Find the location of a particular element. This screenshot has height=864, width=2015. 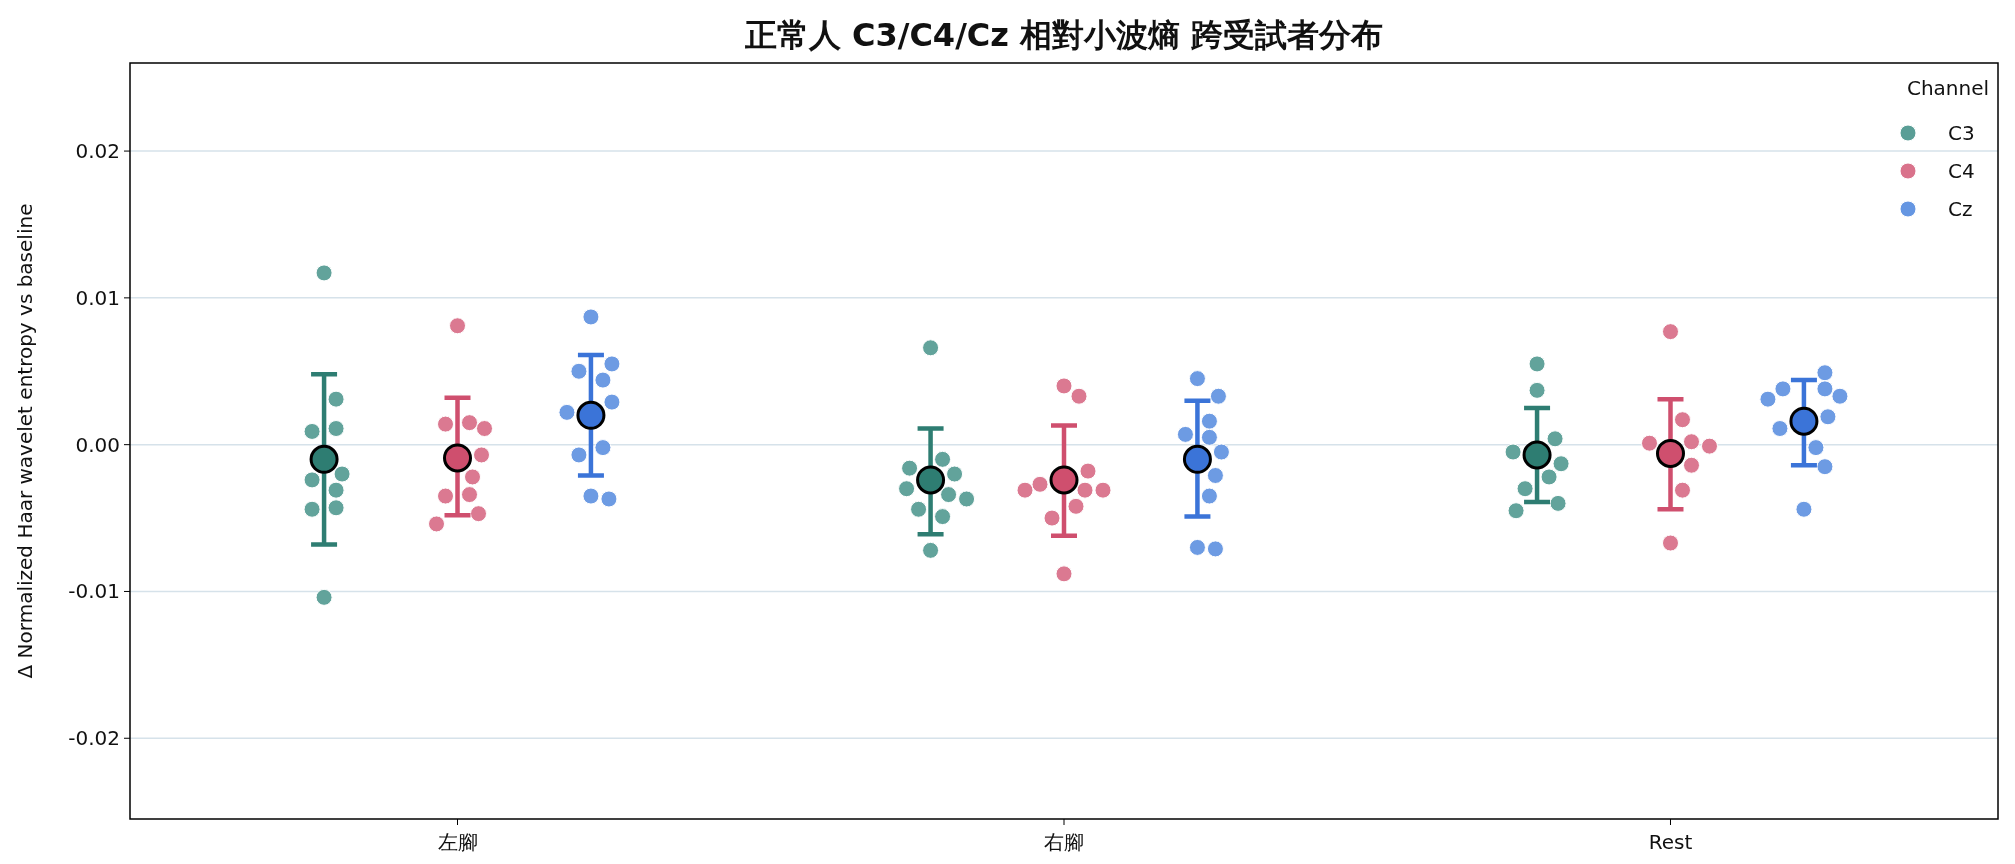

y-tick-label: 0.00 is located at coordinates (97, 444).